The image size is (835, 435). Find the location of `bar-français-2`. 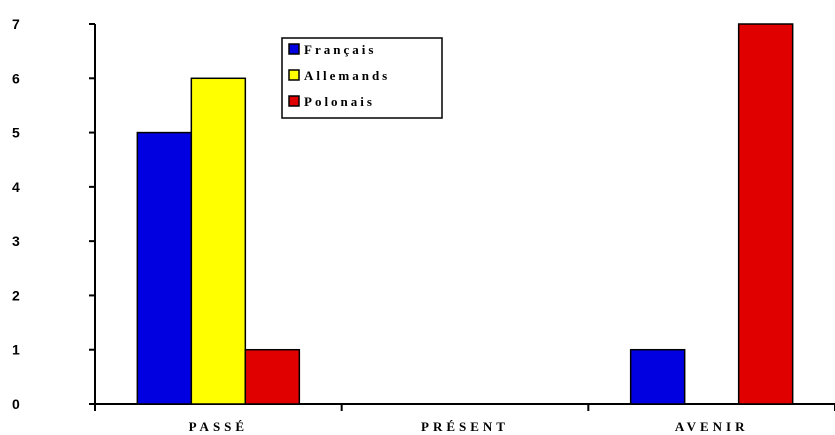

bar-français-2 is located at coordinates (657, 376).